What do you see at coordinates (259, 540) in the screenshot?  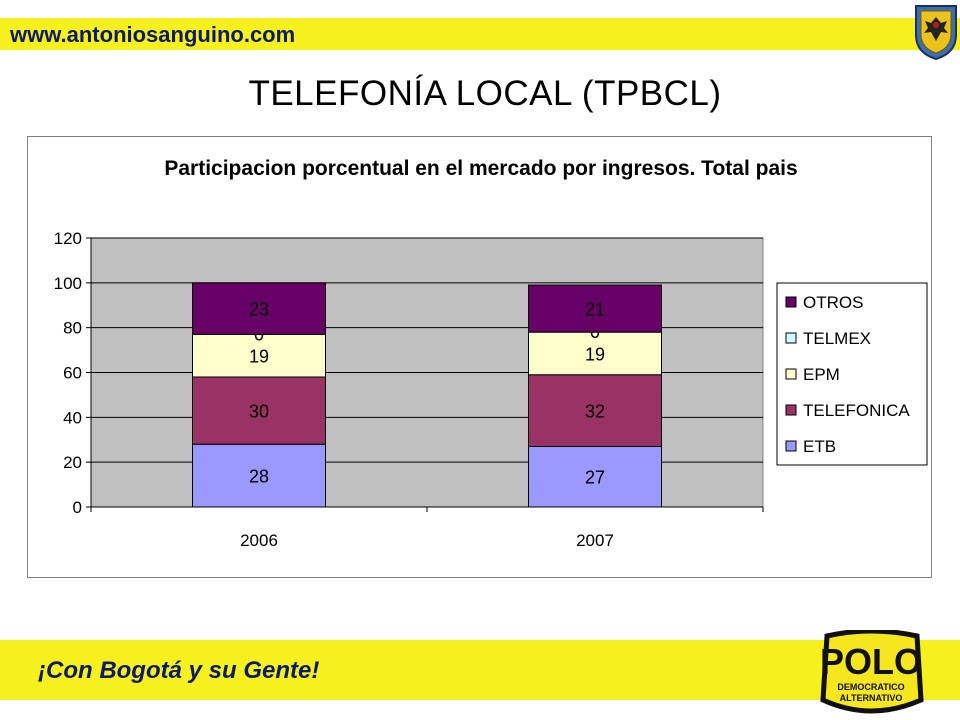 I see `x-tick-label: 2006` at bounding box center [259, 540].